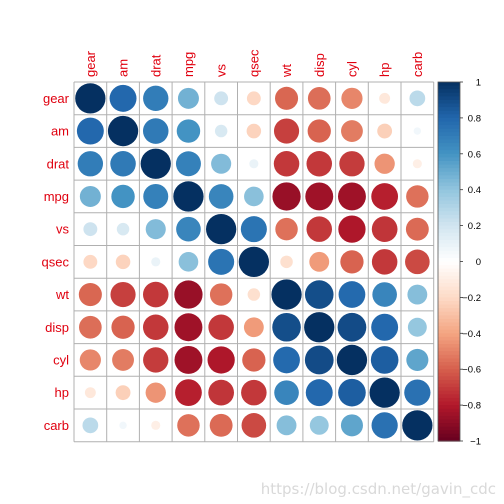  I want to click on corr-circle-cyl-wt, so click(286, 360).